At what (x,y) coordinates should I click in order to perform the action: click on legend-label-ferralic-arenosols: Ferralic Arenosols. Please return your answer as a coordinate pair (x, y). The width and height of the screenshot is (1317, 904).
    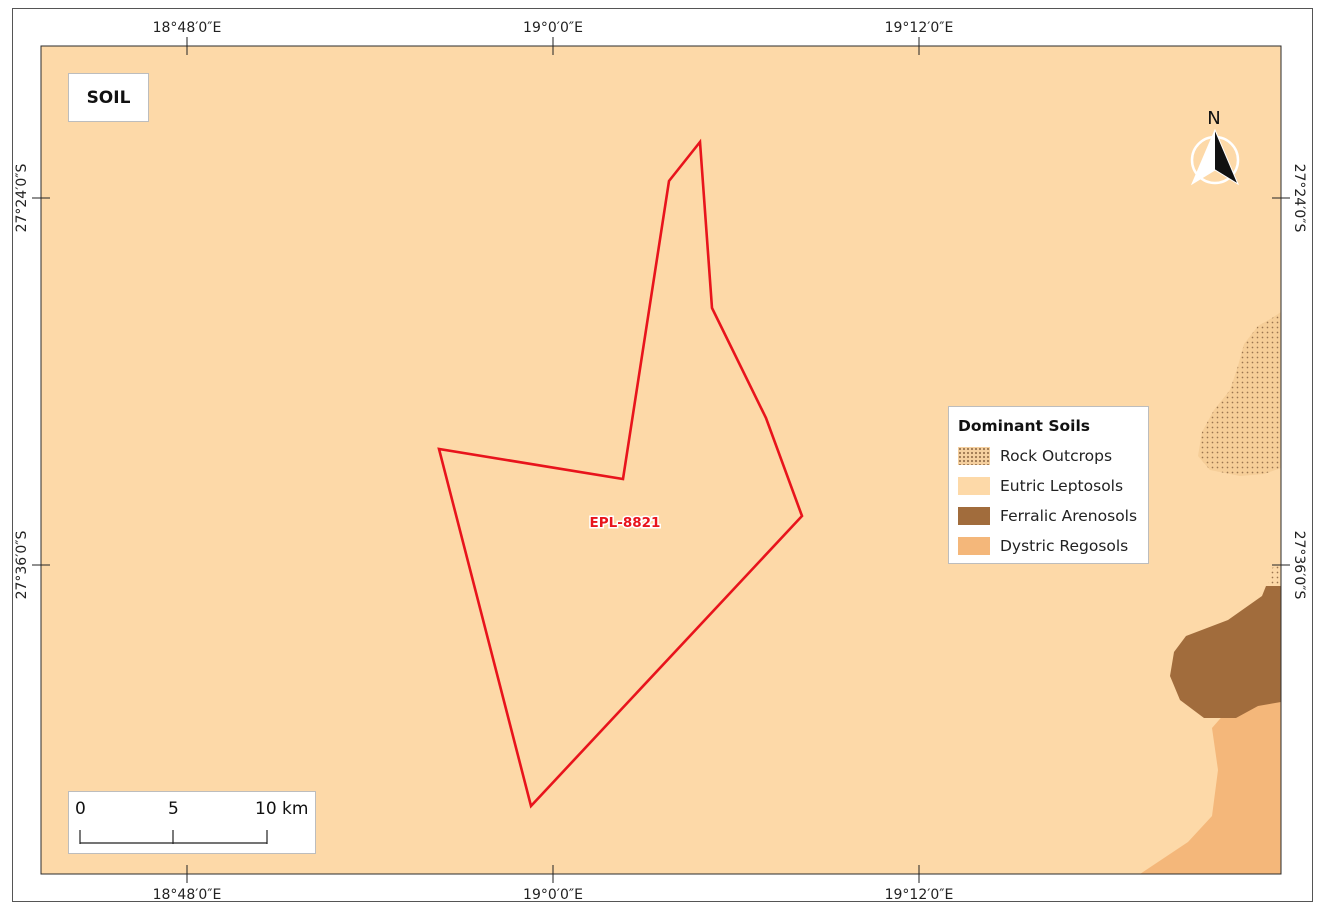
    Looking at the image, I should click on (1069, 516).